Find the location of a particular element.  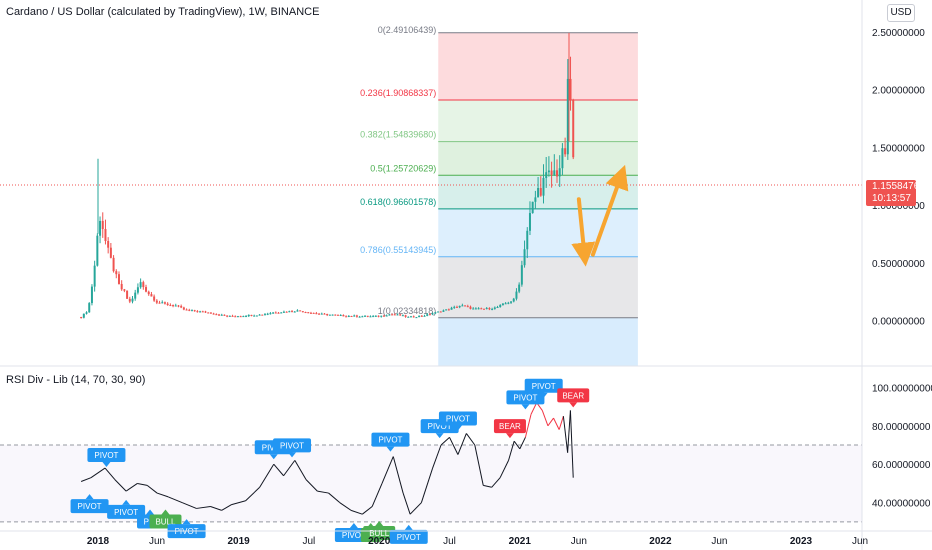

arrow-up-annotation is located at coordinates (609, 210).